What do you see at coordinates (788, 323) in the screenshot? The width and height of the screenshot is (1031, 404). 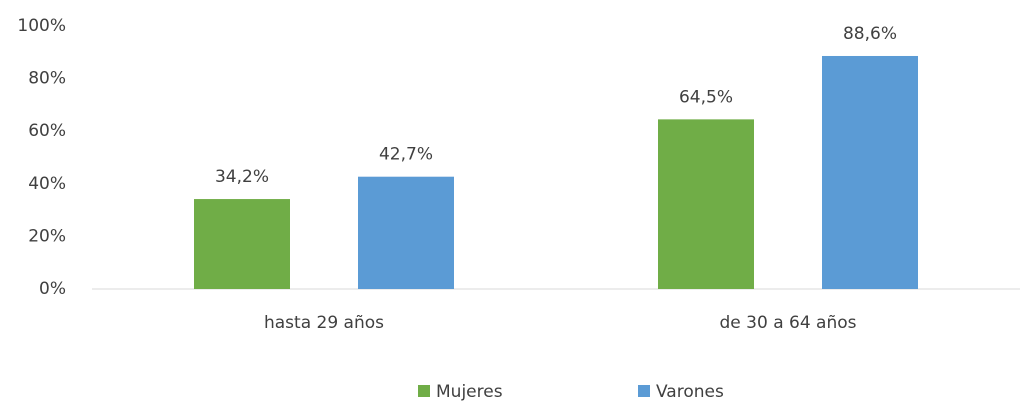 I see `x-tick-label: de 30 a 64 años` at bounding box center [788, 323].